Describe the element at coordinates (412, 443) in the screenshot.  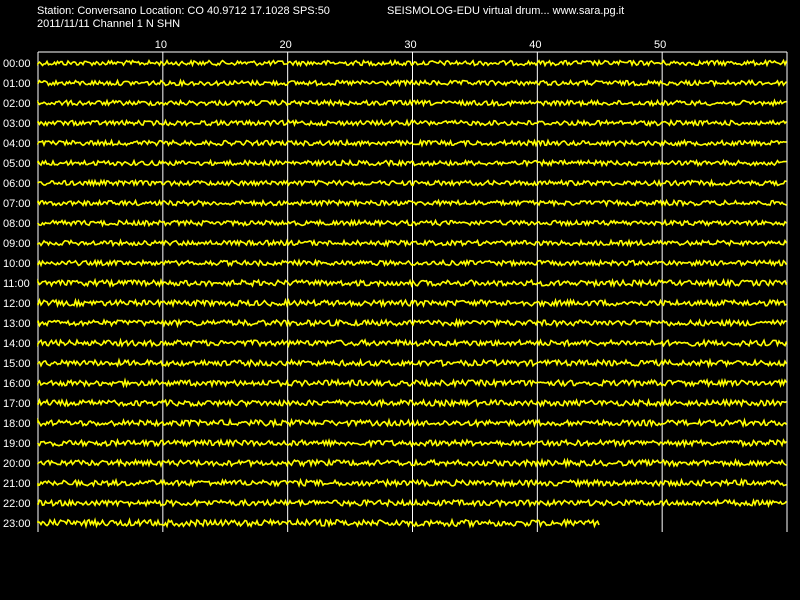
I see `trace-1900` at that location.